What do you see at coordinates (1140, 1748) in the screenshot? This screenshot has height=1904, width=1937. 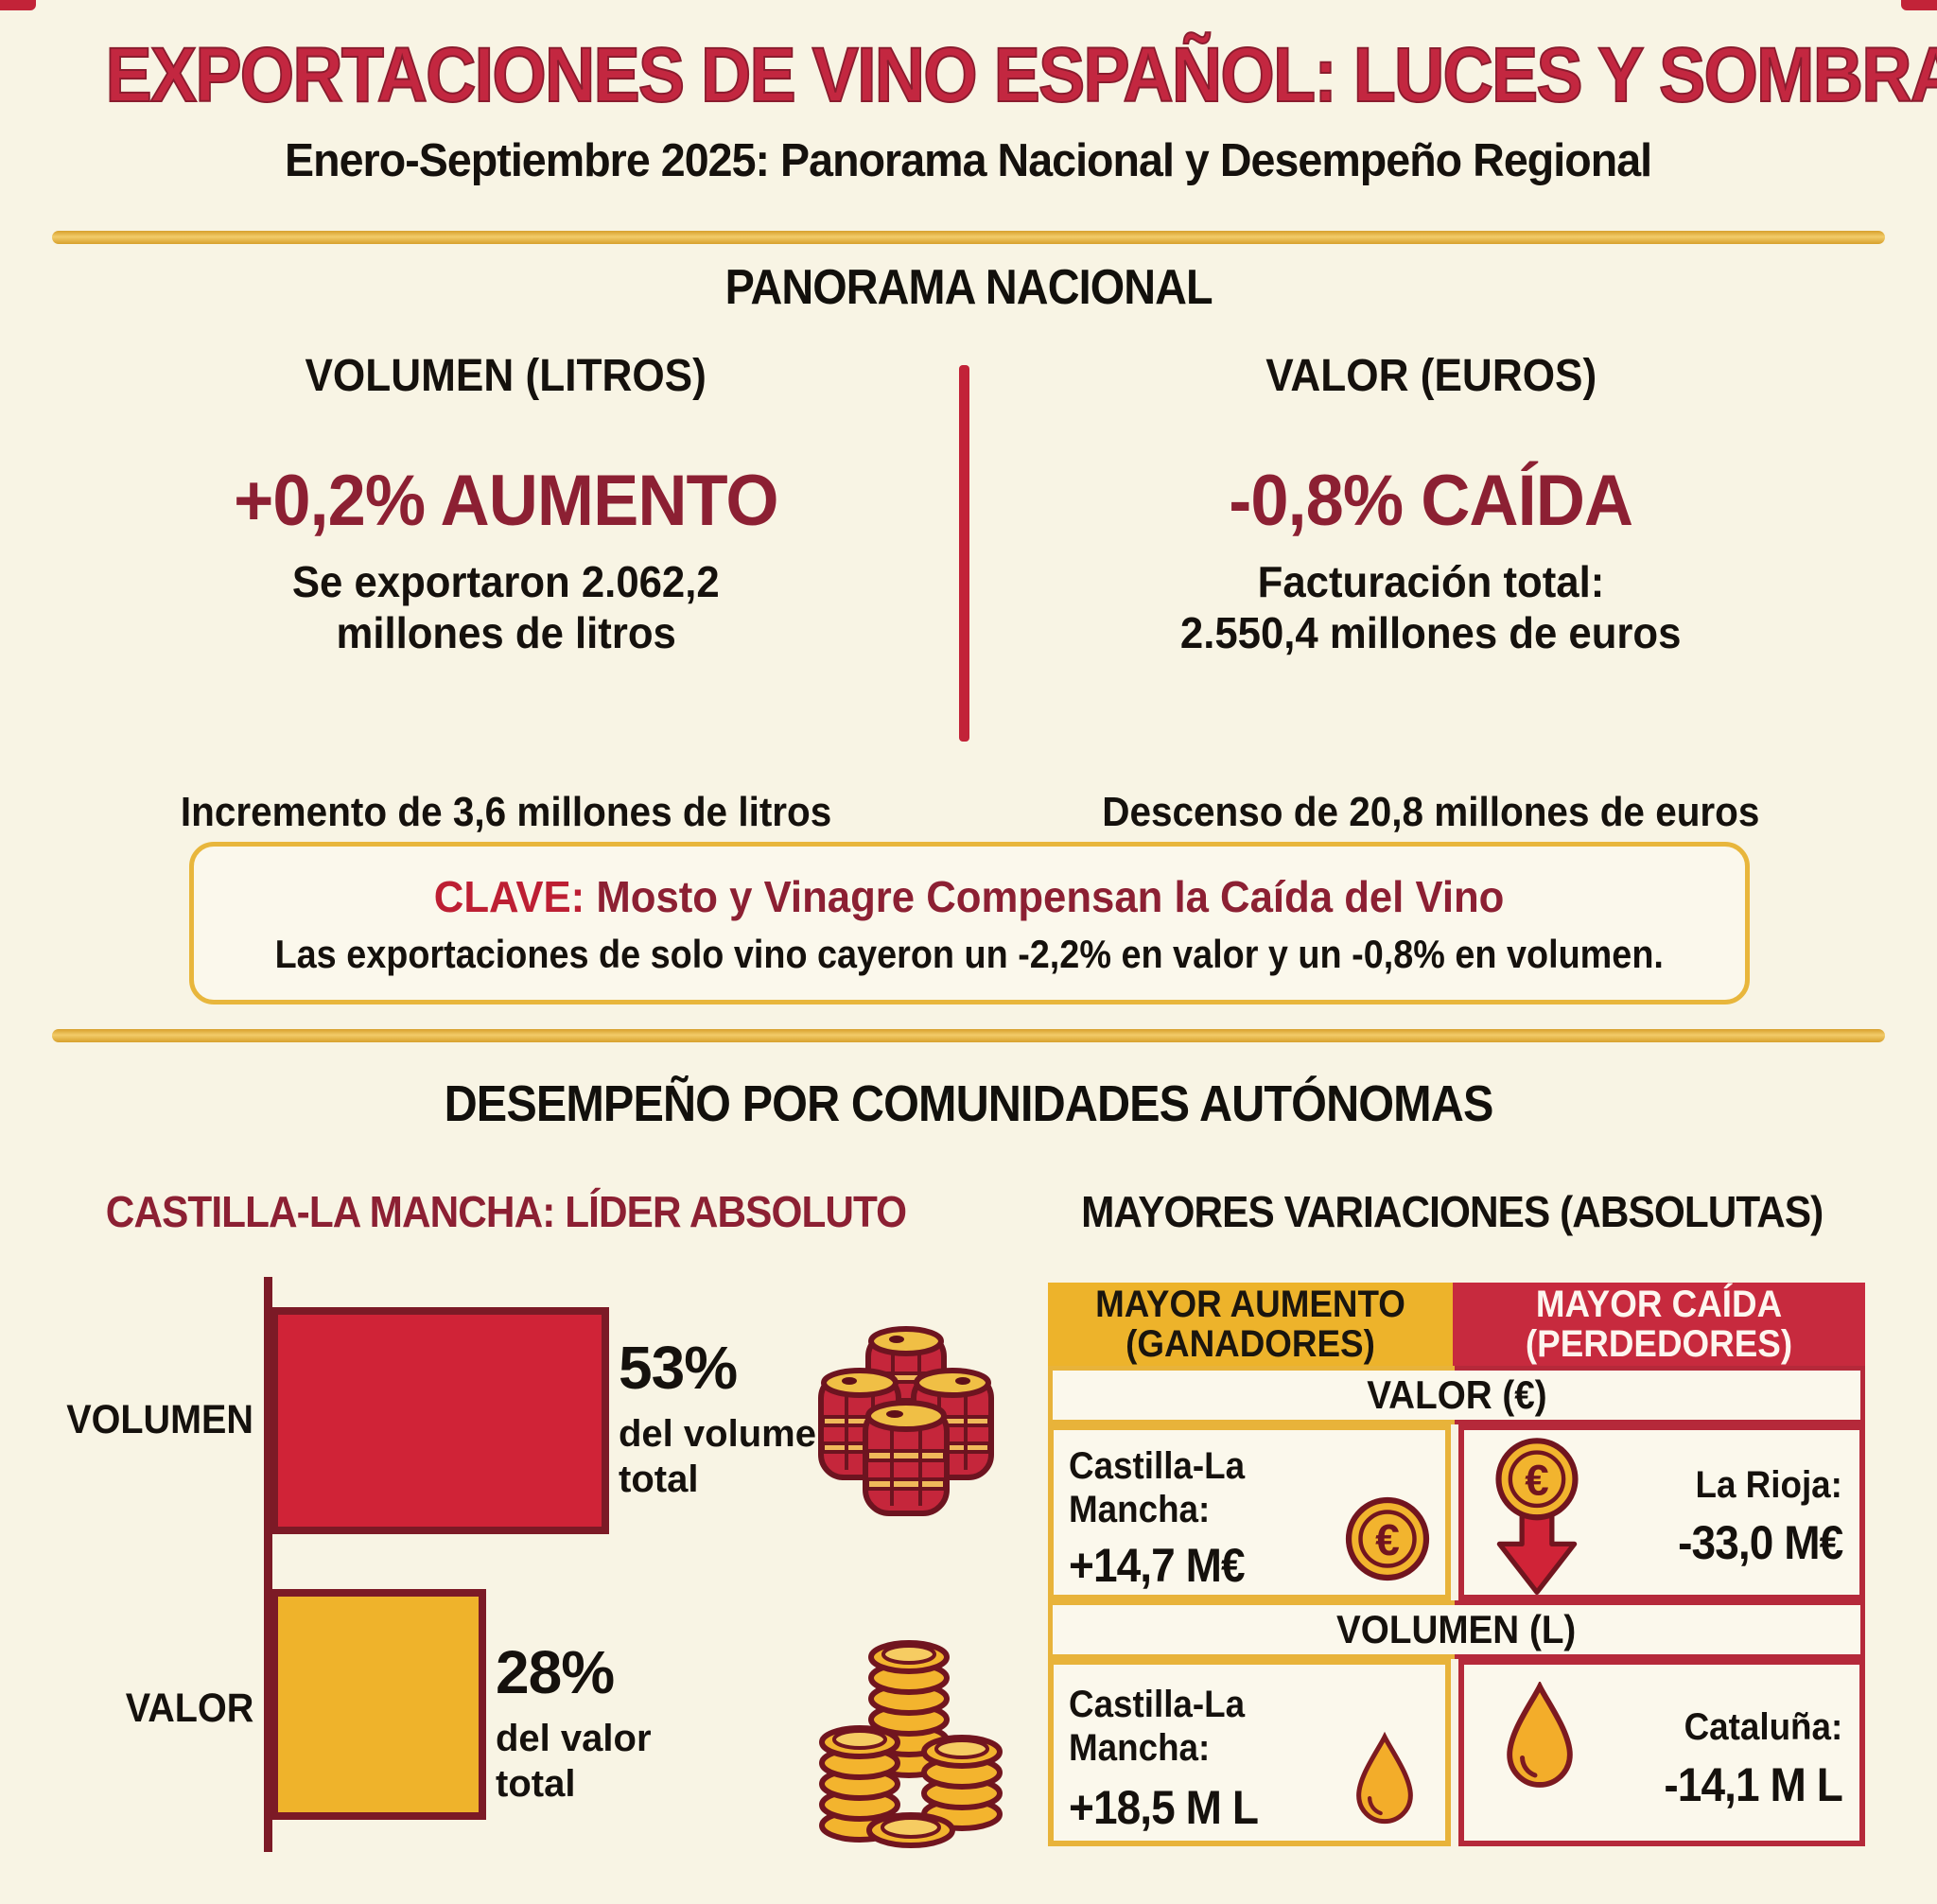 I see `volume-winner-region-line2: Mancha:` at bounding box center [1140, 1748].